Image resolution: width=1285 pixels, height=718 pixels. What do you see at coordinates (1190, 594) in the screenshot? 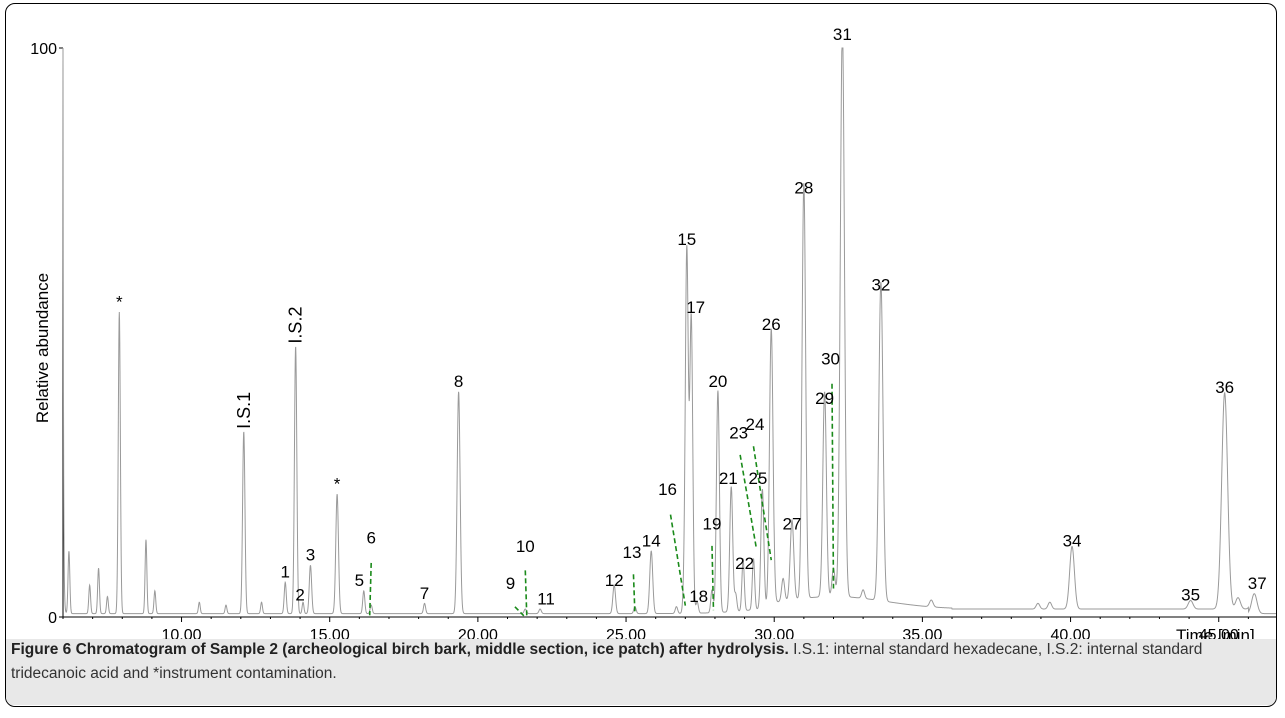
I see `peak-label: 35` at bounding box center [1190, 594].